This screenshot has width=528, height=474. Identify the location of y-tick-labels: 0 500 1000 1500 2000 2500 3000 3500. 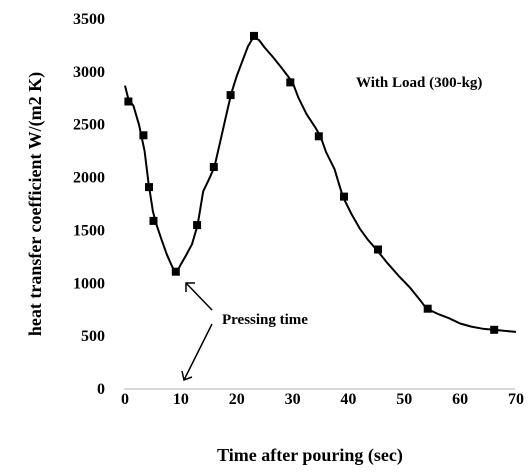
(89, 204).